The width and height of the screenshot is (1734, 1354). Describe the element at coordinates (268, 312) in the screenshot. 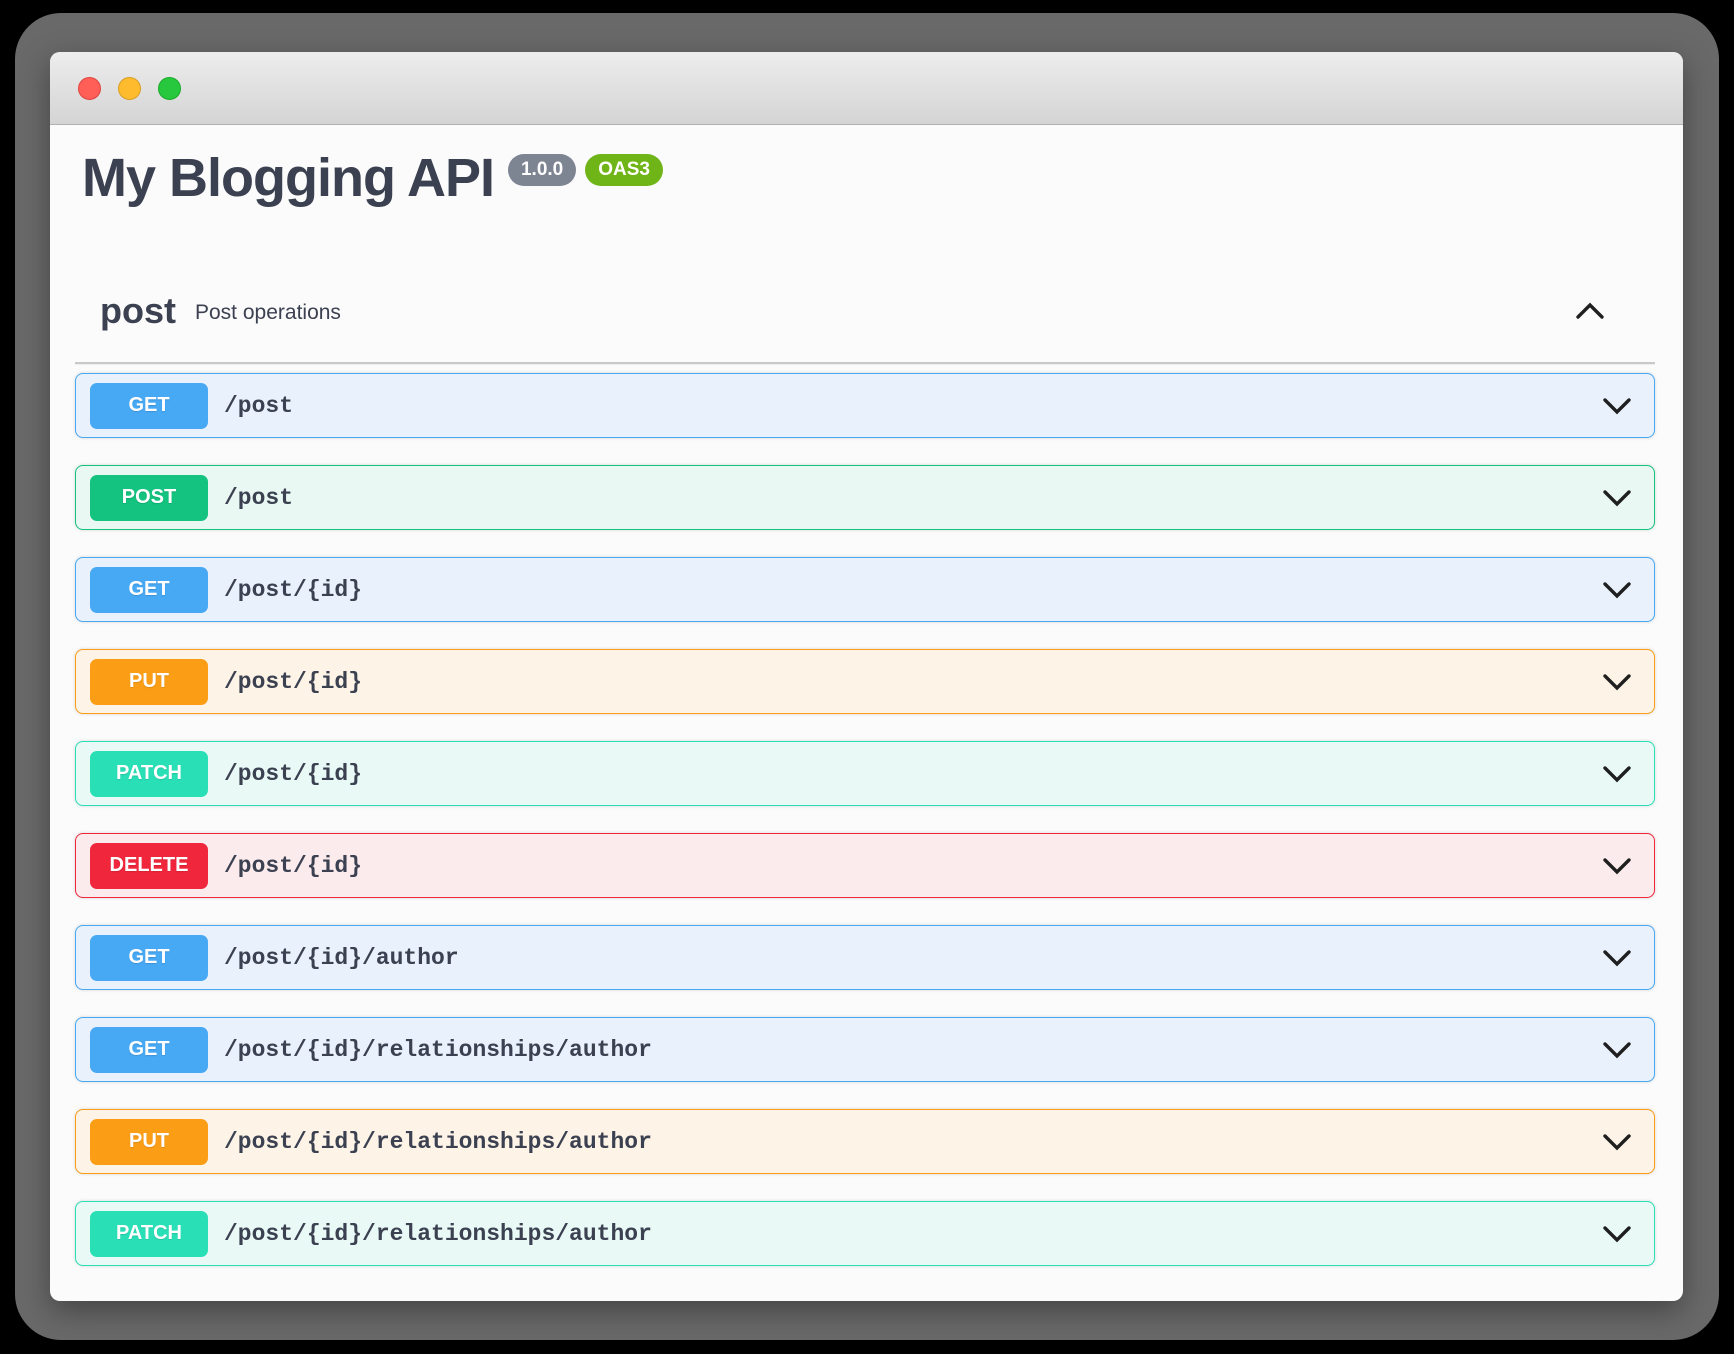

I see `tag-description: Post operations` at that location.